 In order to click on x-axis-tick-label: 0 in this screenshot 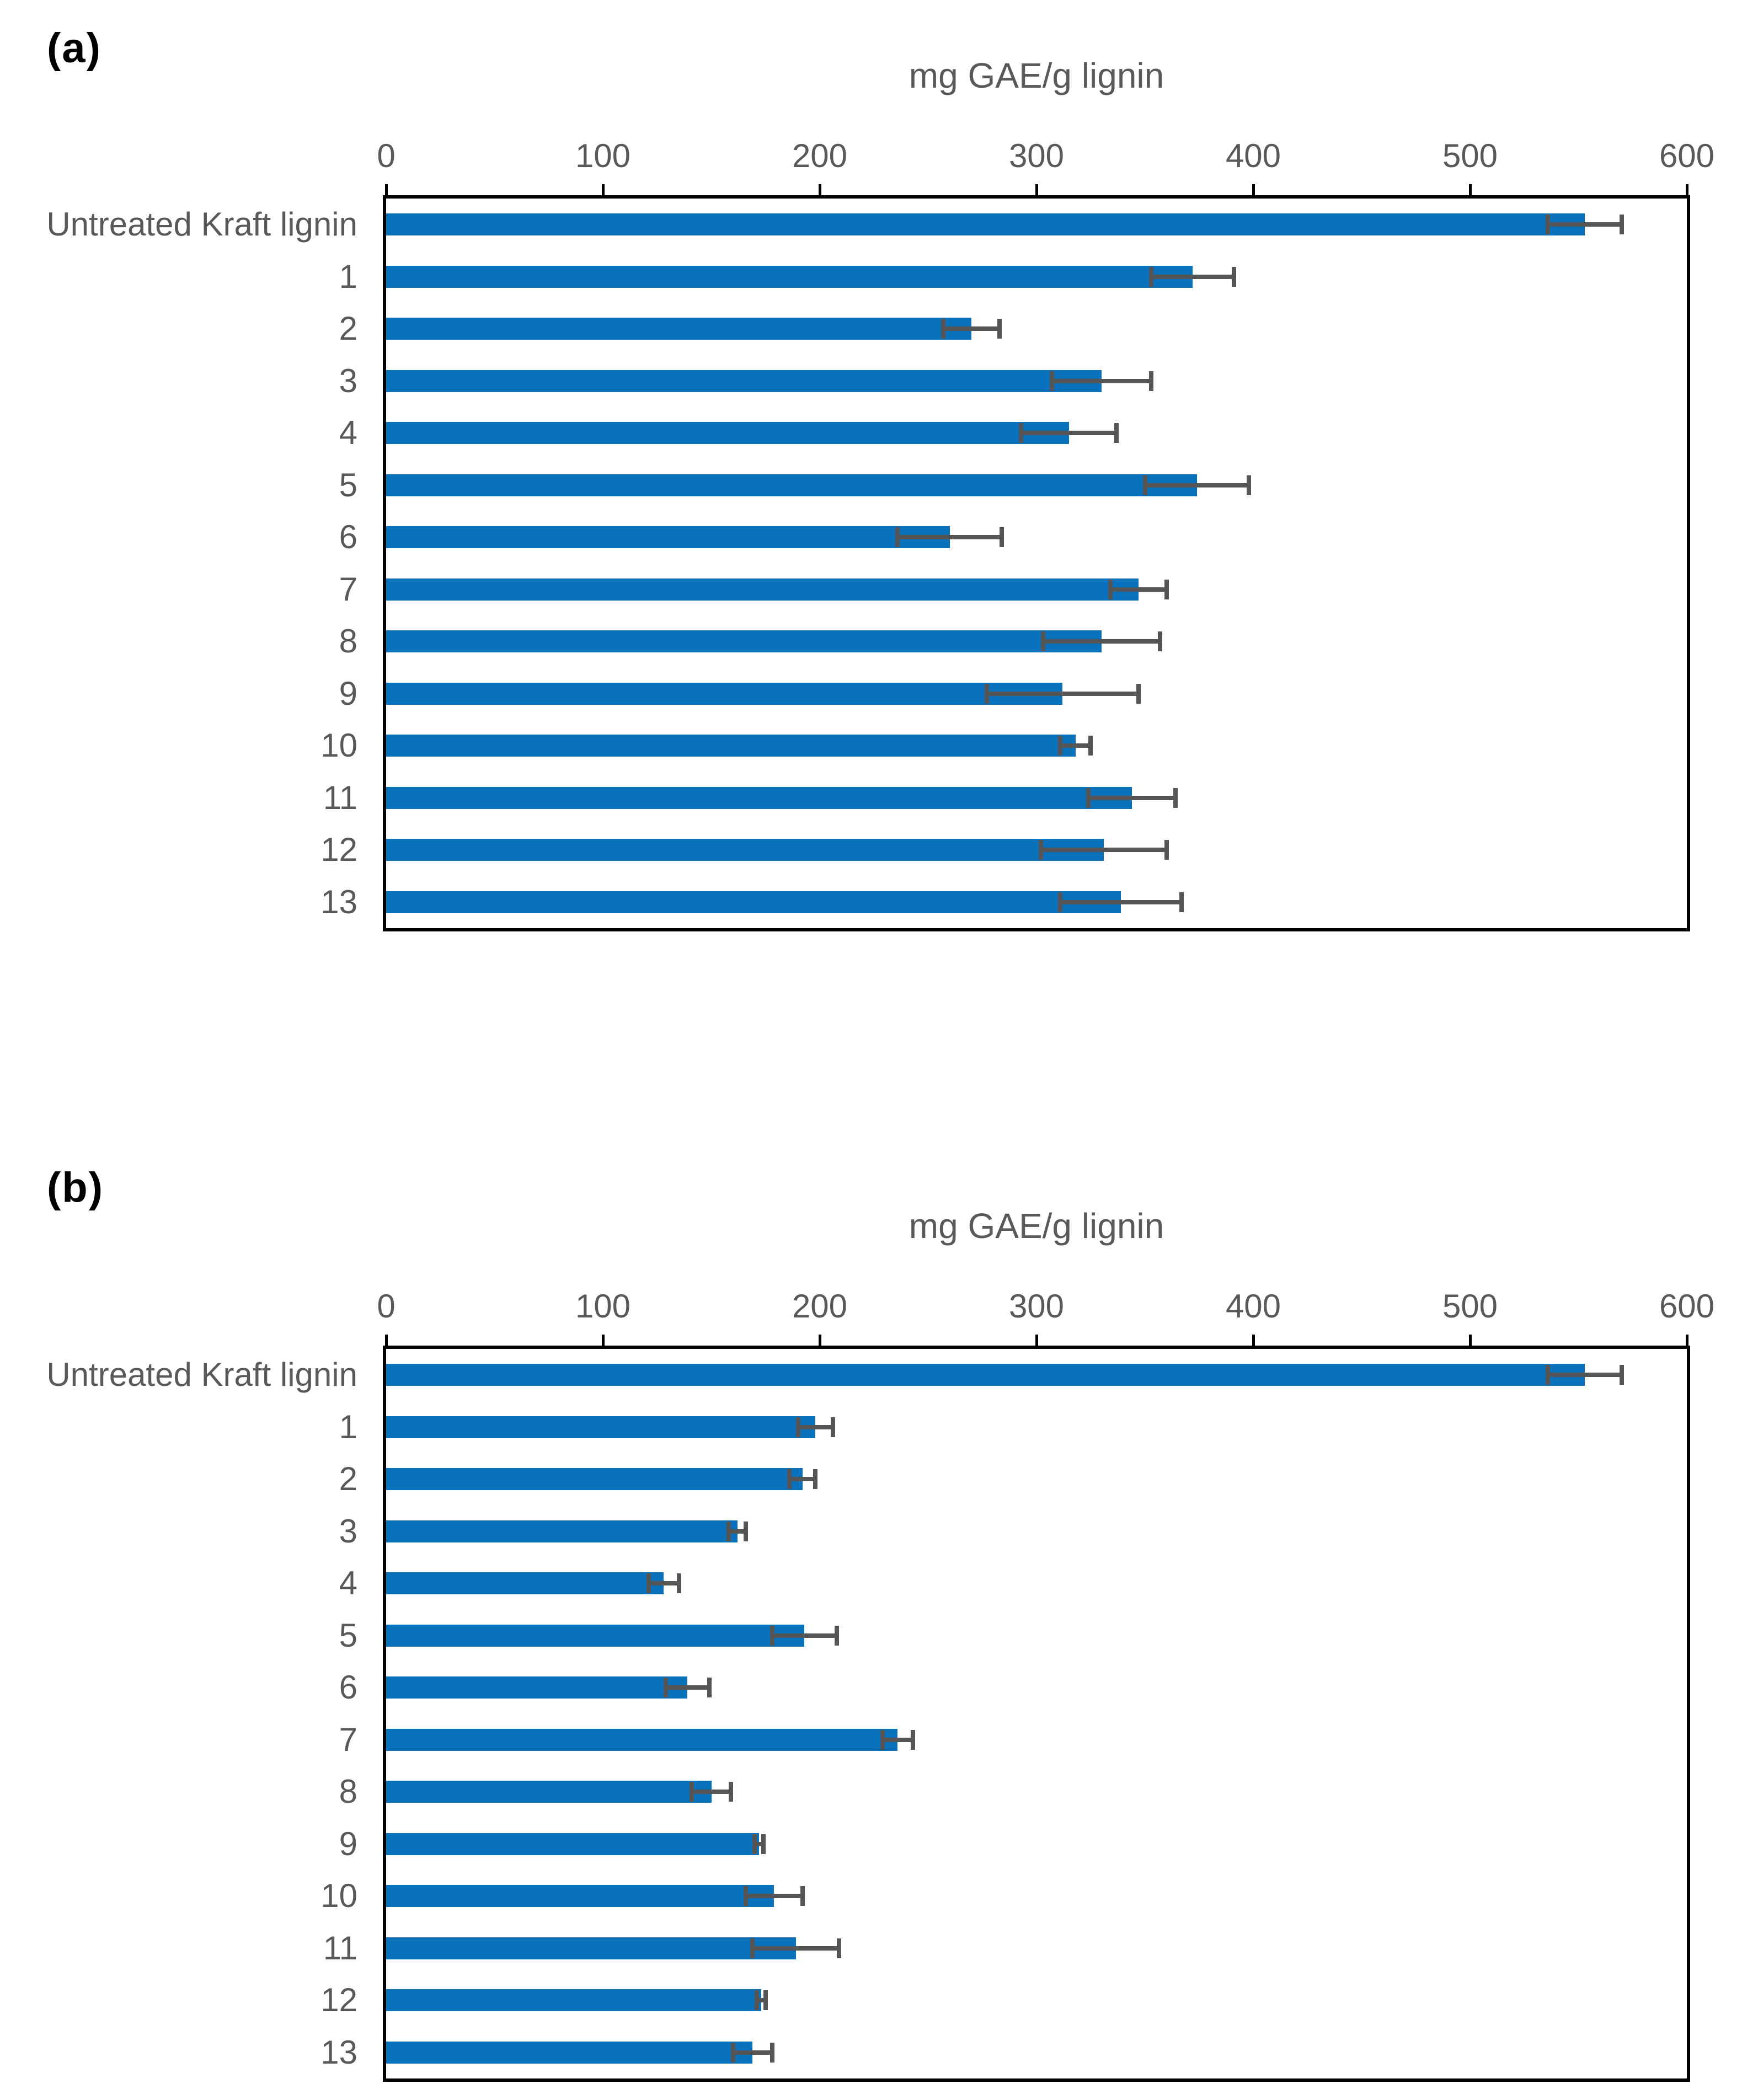, I will do `click(386, 1306)`.